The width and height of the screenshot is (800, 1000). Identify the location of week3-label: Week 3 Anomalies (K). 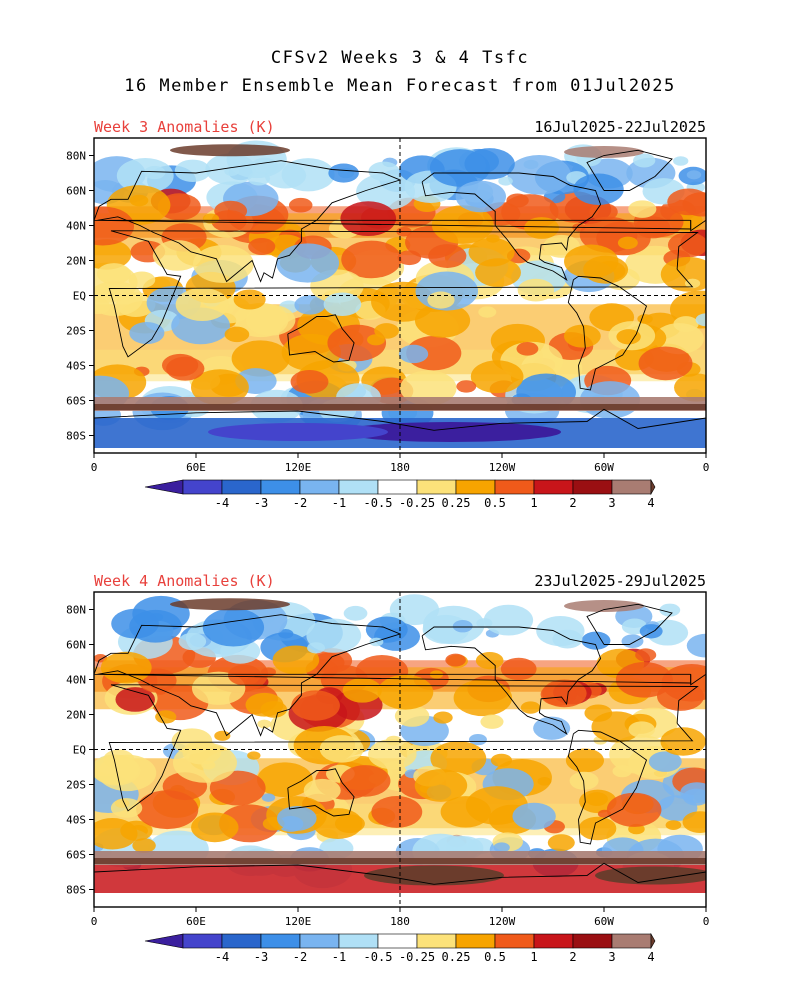
(184, 127).